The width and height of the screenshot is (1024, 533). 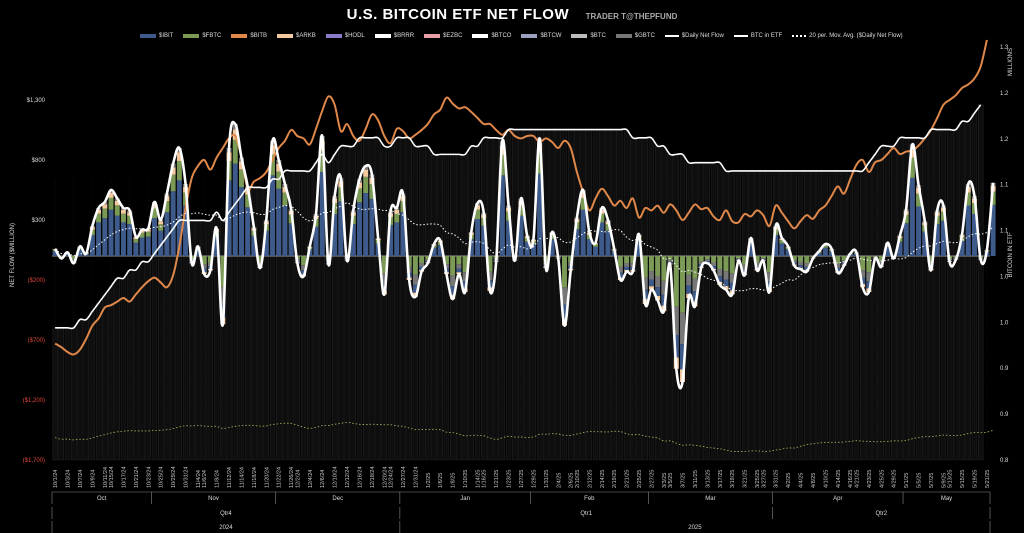 I want to click on date-tick-label: 5/5/25, so click(x=920, y=480).